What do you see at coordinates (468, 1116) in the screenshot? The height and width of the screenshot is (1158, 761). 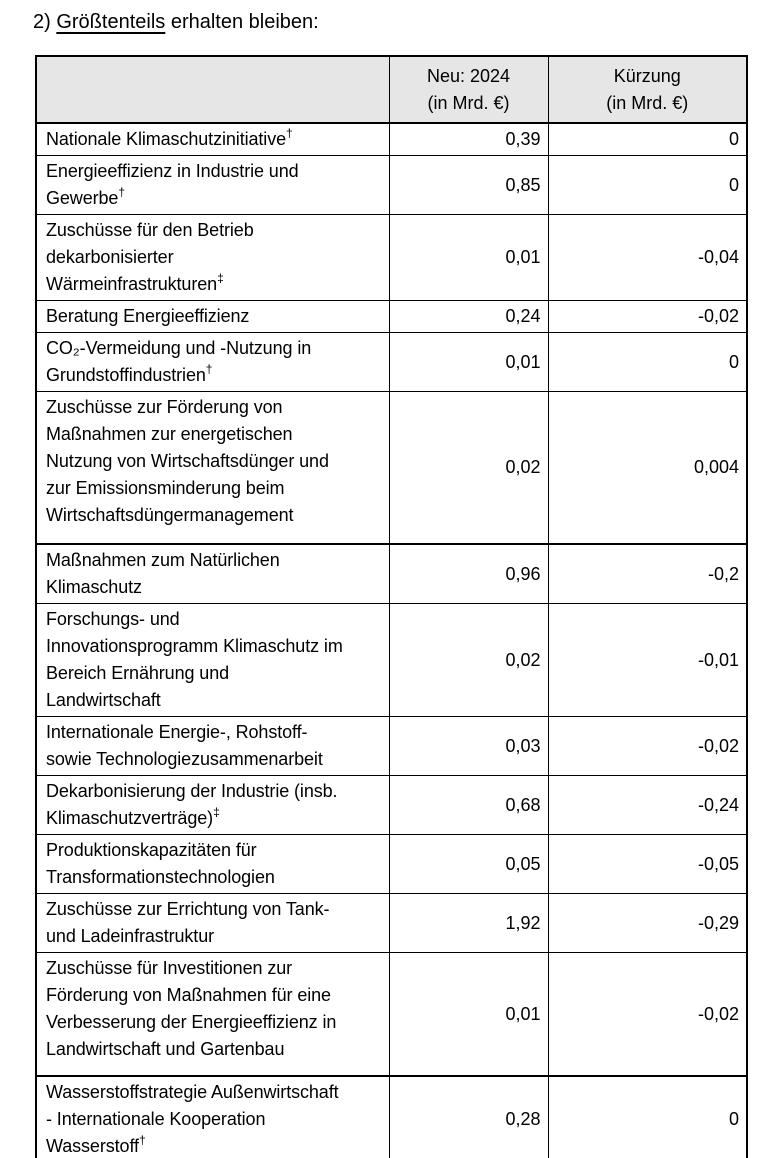 I see `neu-value-cell: 0,28` at bounding box center [468, 1116].